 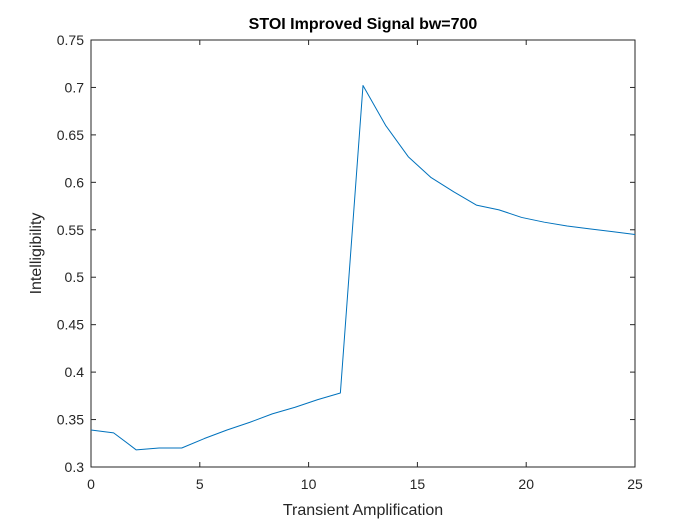 What do you see at coordinates (70, 230) in the screenshot?
I see `y-tick-label: 0.55` at bounding box center [70, 230].